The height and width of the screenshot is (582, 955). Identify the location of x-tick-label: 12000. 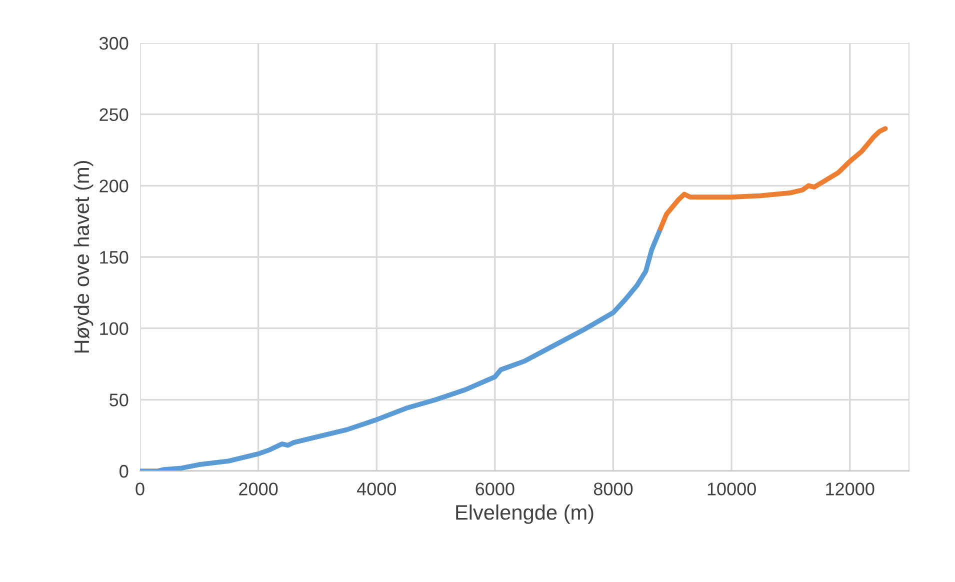
(850, 489).